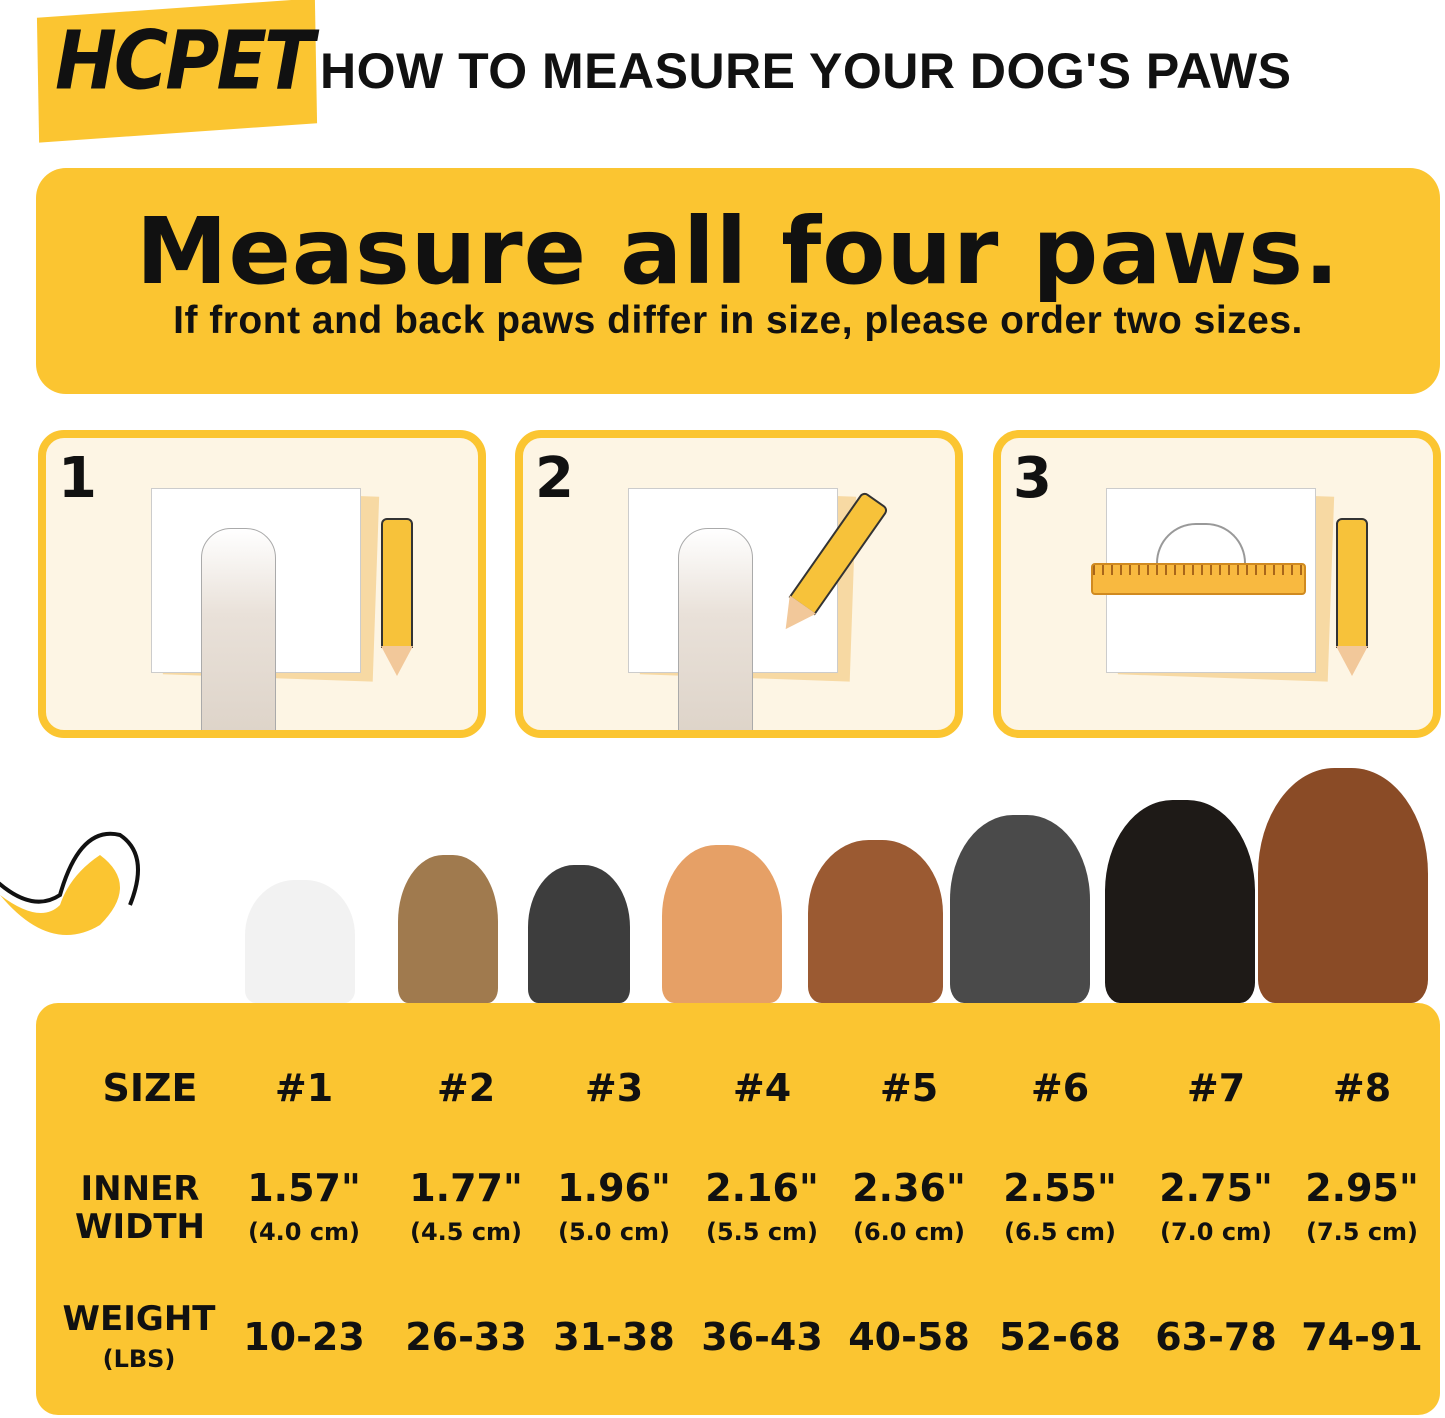  Describe the element at coordinates (448, 929) in the screenshot. I see `dog-yorkie` at that location.